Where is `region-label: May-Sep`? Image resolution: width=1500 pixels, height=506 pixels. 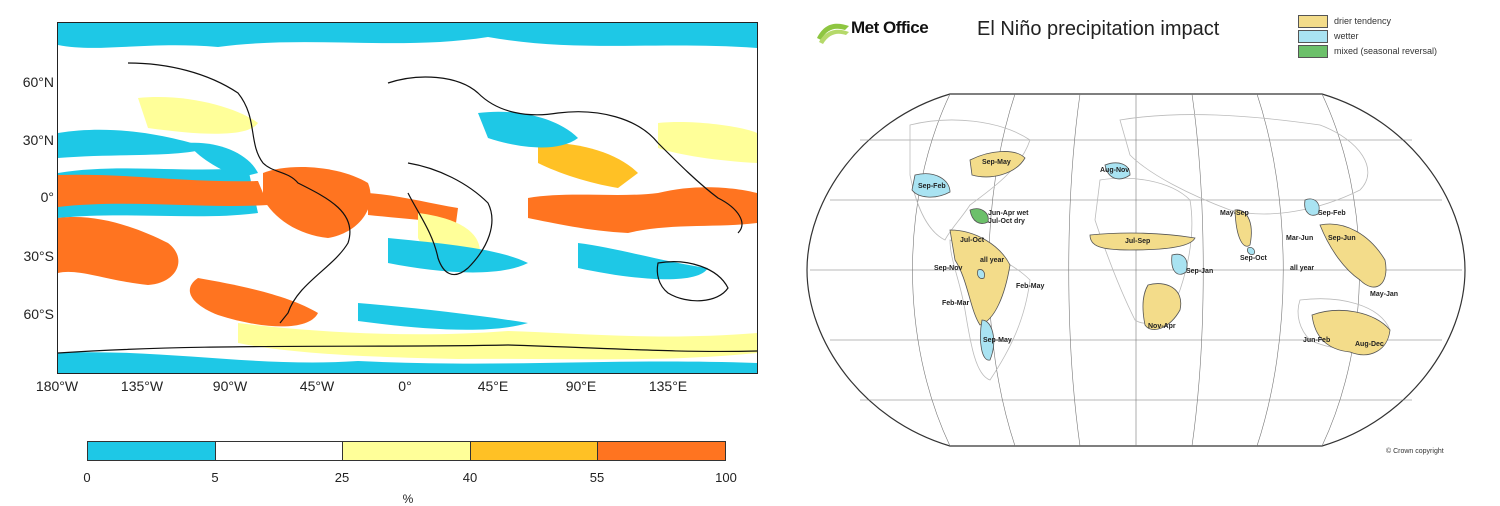
region-label: May-Sep is located at coordinates (1234, 213).